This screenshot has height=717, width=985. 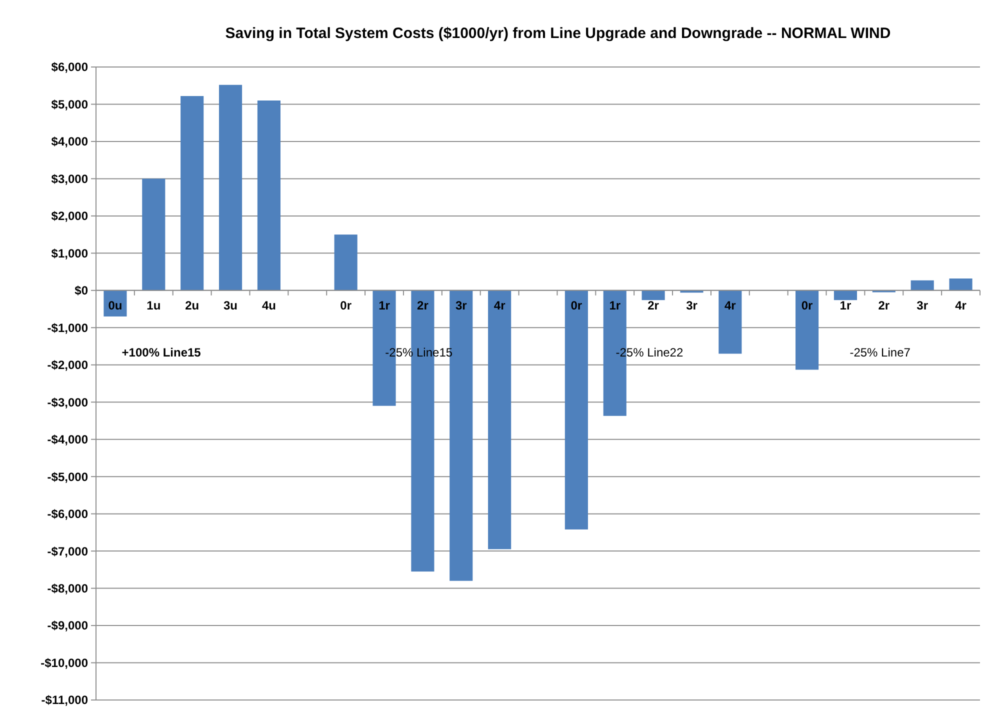 I want to click on y-tick-label: -$5,000, so click(x=67, y=477).